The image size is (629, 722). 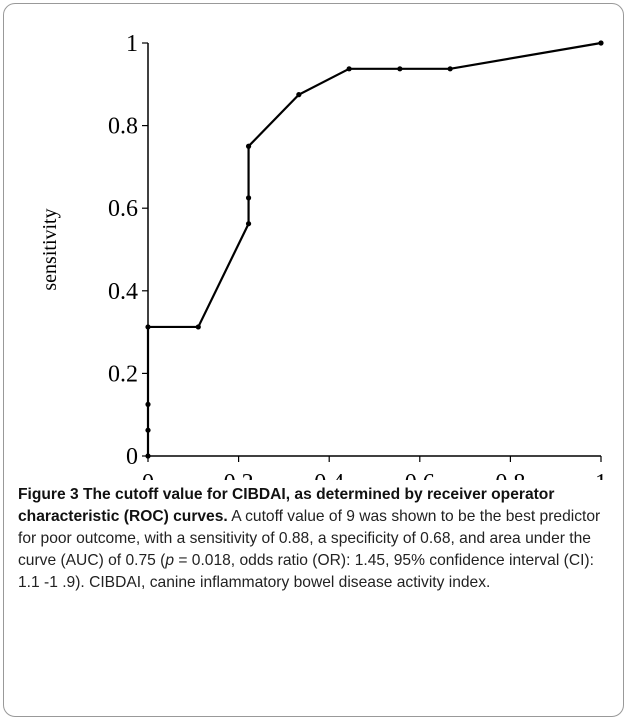 What do you see at coordinates (170, 560) in the screenshot?
I see `caption-italic: p` at bounding box center [170, 560].